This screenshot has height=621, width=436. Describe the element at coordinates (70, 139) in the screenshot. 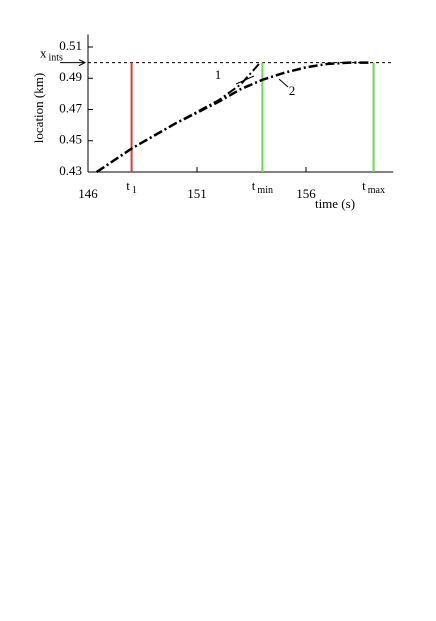

I see `y-tick-label: 0.45` at that location.